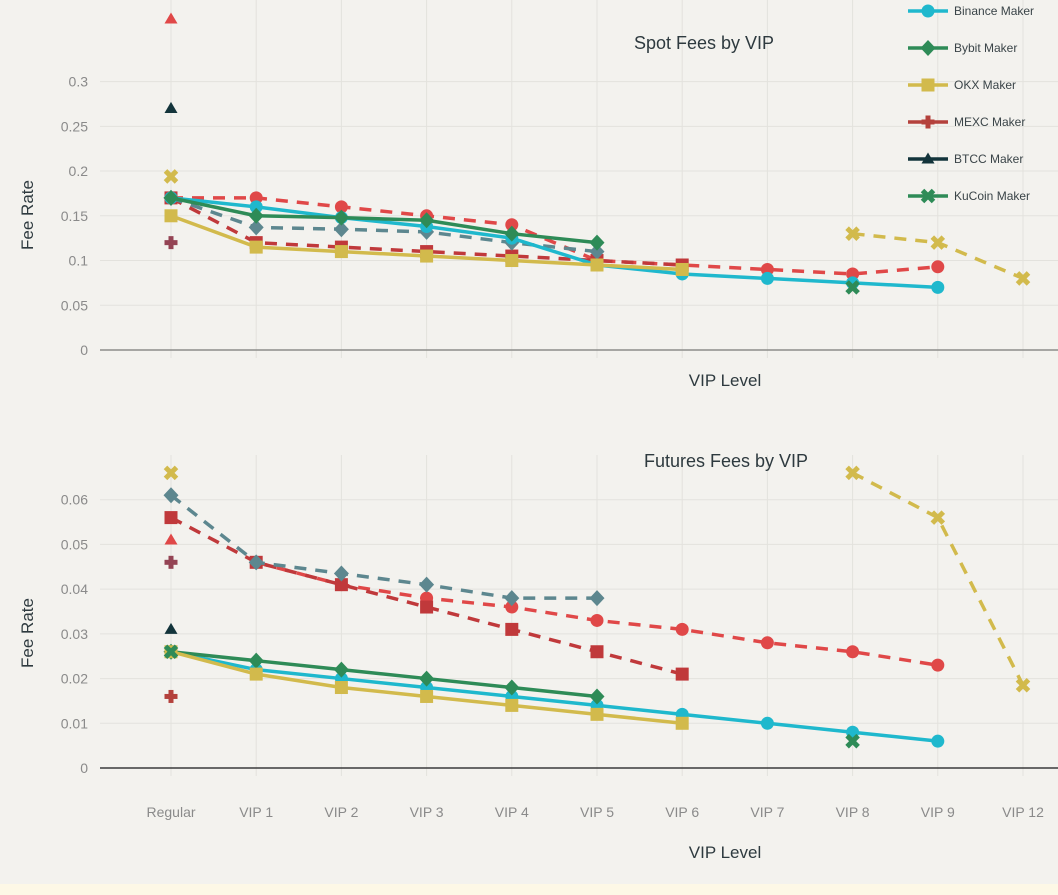  I want to click on legend-label: MEXC Maker, so click(989, 122).